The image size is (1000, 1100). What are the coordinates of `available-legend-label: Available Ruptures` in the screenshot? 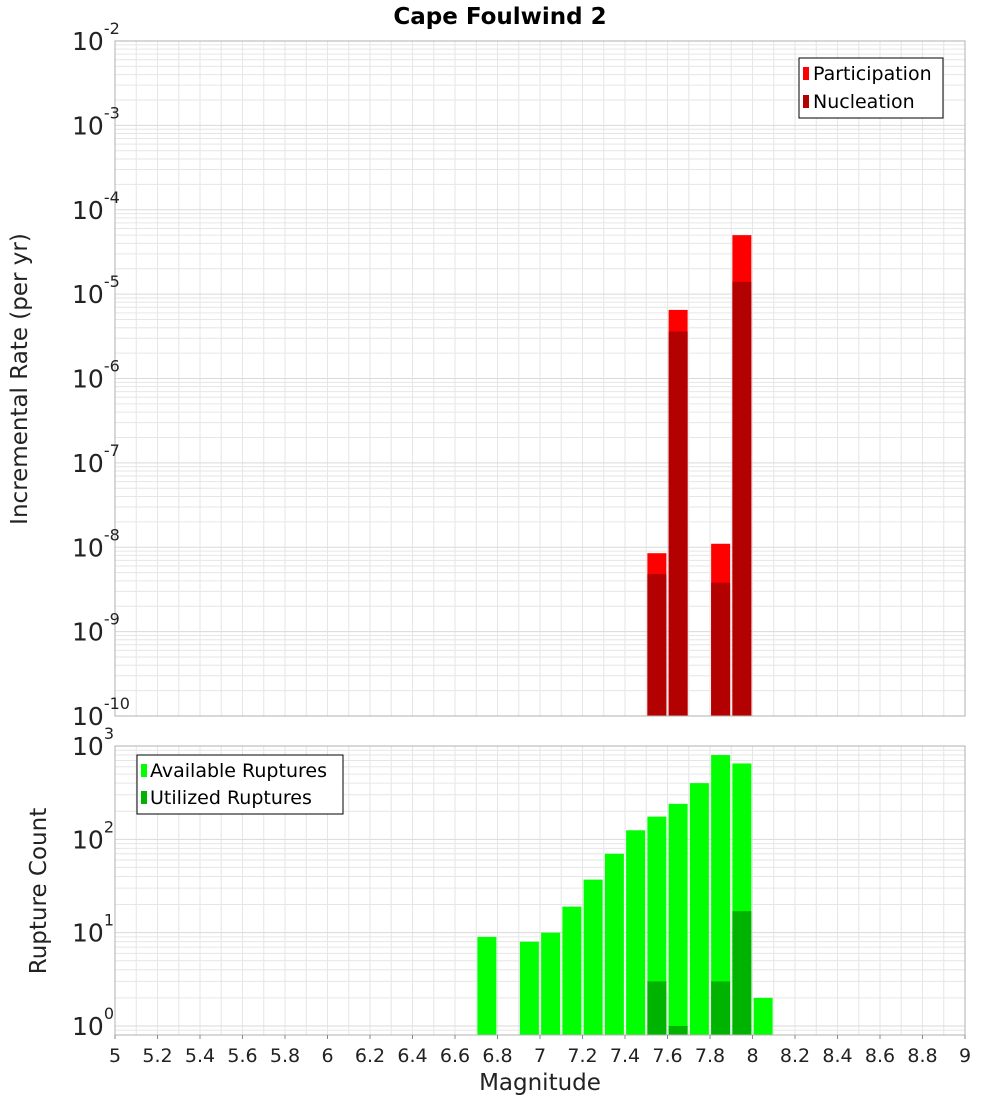 It's located at (238, 771).